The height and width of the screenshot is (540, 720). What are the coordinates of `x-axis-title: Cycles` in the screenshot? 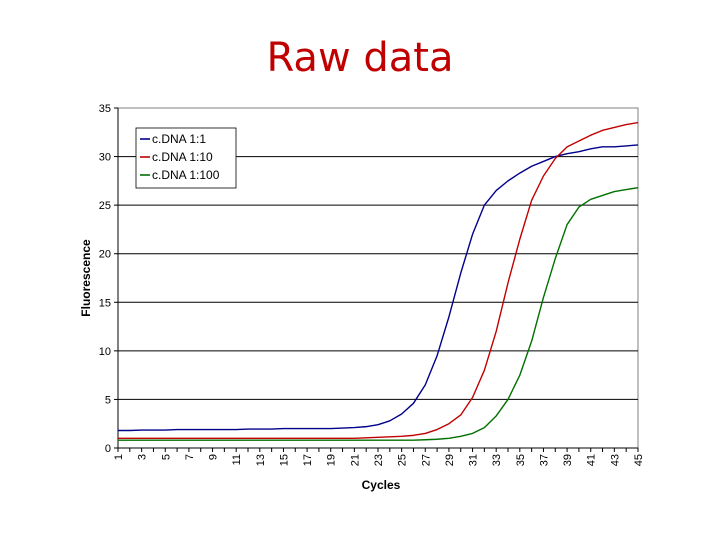 It's located at (381, 485).